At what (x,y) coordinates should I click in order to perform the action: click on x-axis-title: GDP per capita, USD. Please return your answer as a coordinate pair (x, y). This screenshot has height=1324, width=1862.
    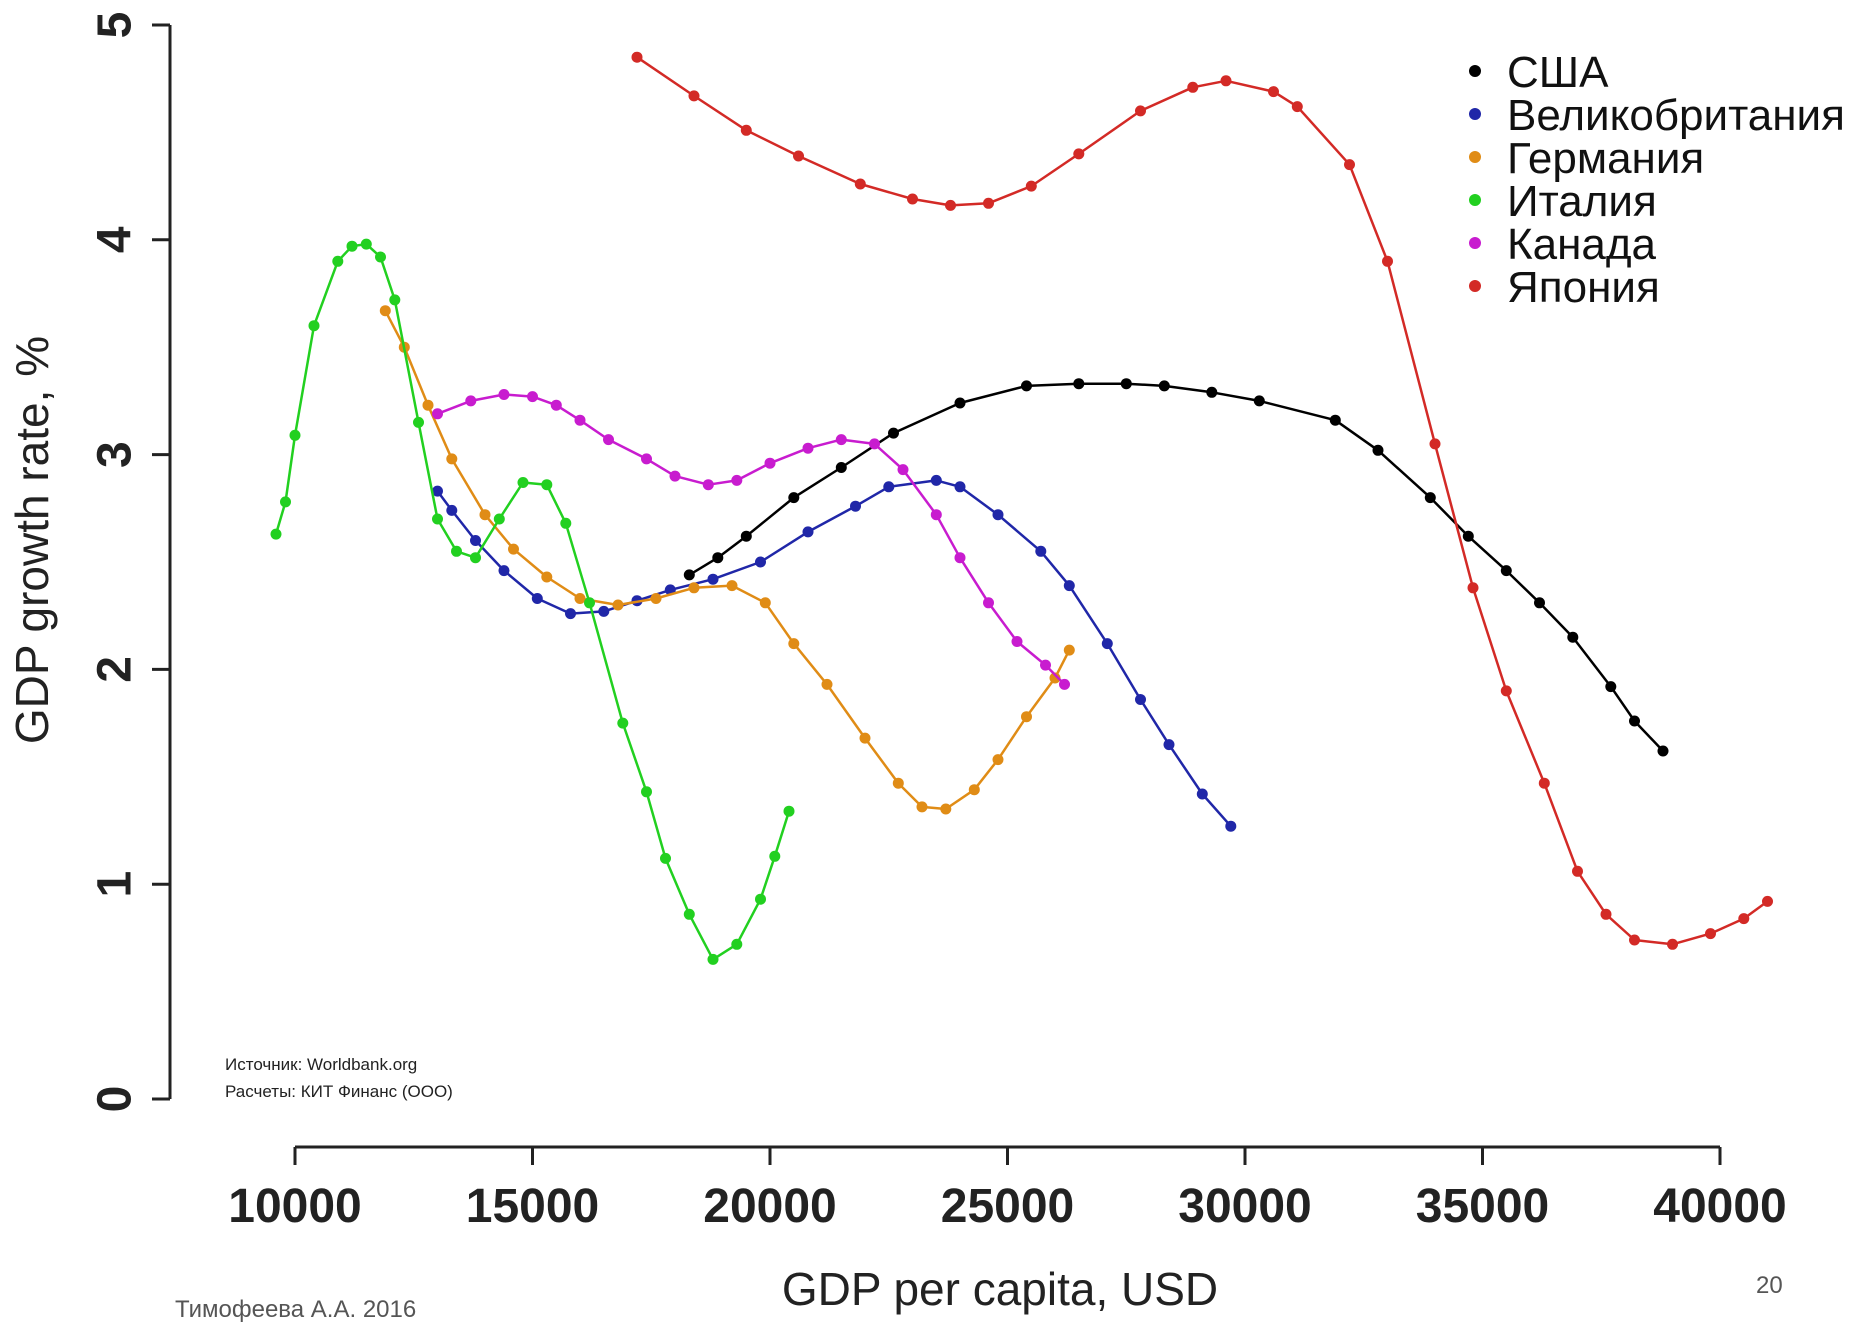
    Looking at the image, I should click on (1000, 1289).